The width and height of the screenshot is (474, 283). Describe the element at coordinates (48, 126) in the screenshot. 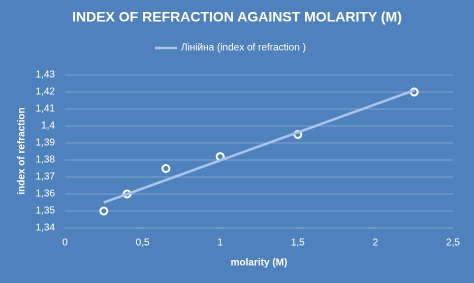

I see `y-tick-label: 1,4` at that location.